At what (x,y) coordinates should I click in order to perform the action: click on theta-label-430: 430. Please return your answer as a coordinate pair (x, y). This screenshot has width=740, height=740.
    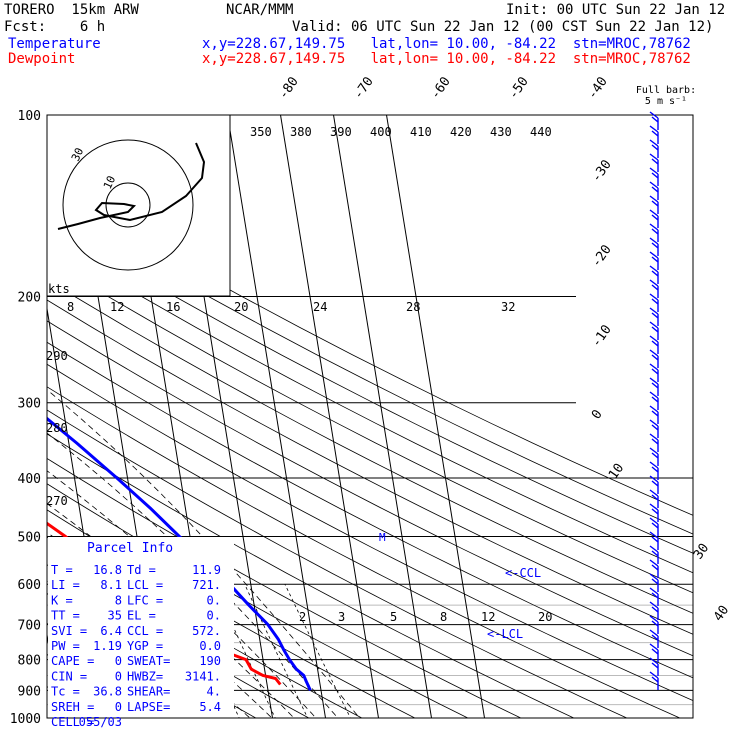
    Looking at the image, I should click on (501, 132).